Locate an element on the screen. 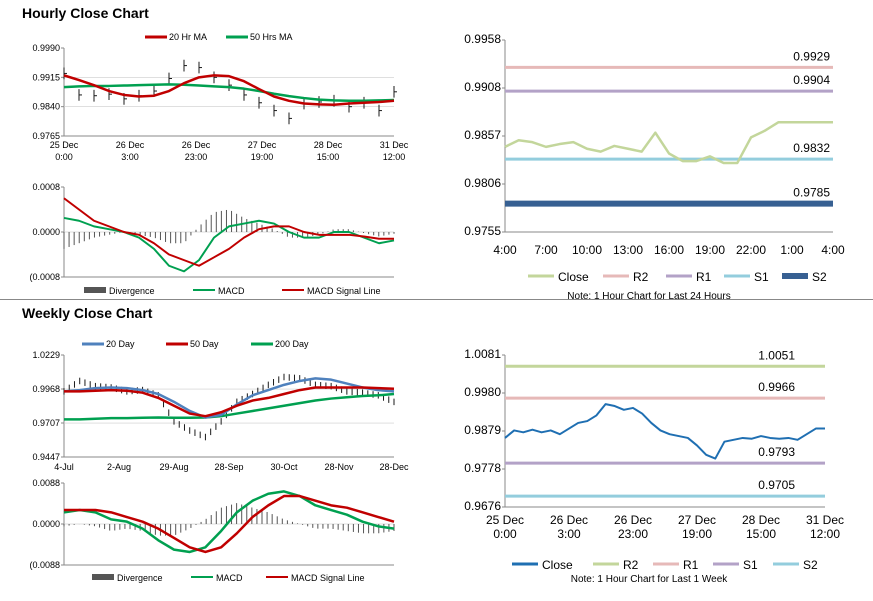 The width and height of the screenshot is (873, 601). hourly-level-label-r2: 0.9929 is located at coordinates (811, 56).